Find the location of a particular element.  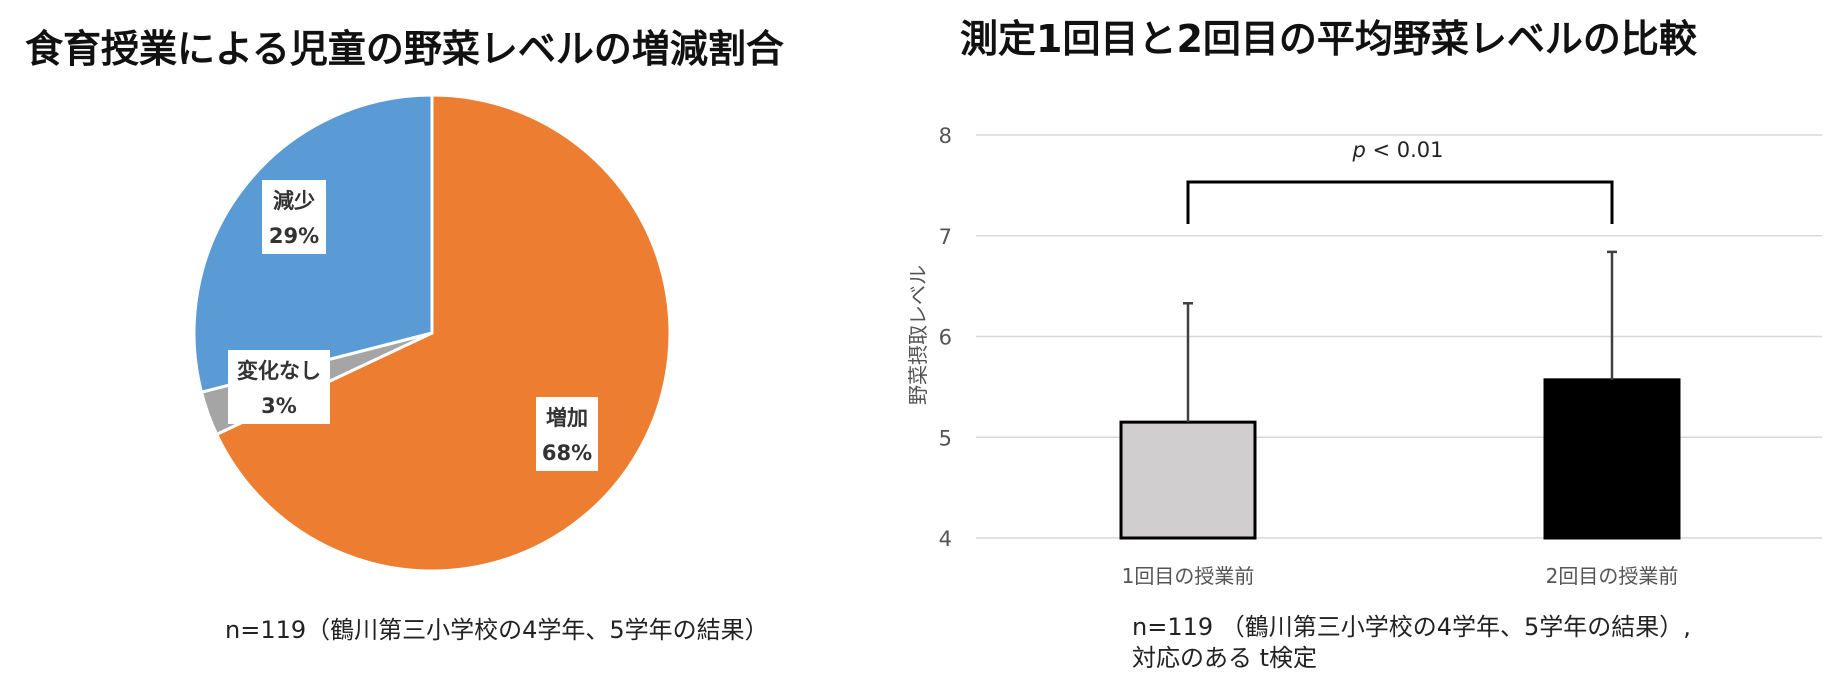

bar-note-line-1: n=119 （鶴川第三小学校の4学年、5学年の結果）, is located at coordinates (1411, 627).